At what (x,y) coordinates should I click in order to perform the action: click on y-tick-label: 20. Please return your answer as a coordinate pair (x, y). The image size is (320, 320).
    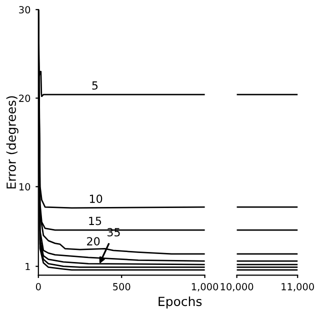
    Looking at the image, I should click on (24, 98).